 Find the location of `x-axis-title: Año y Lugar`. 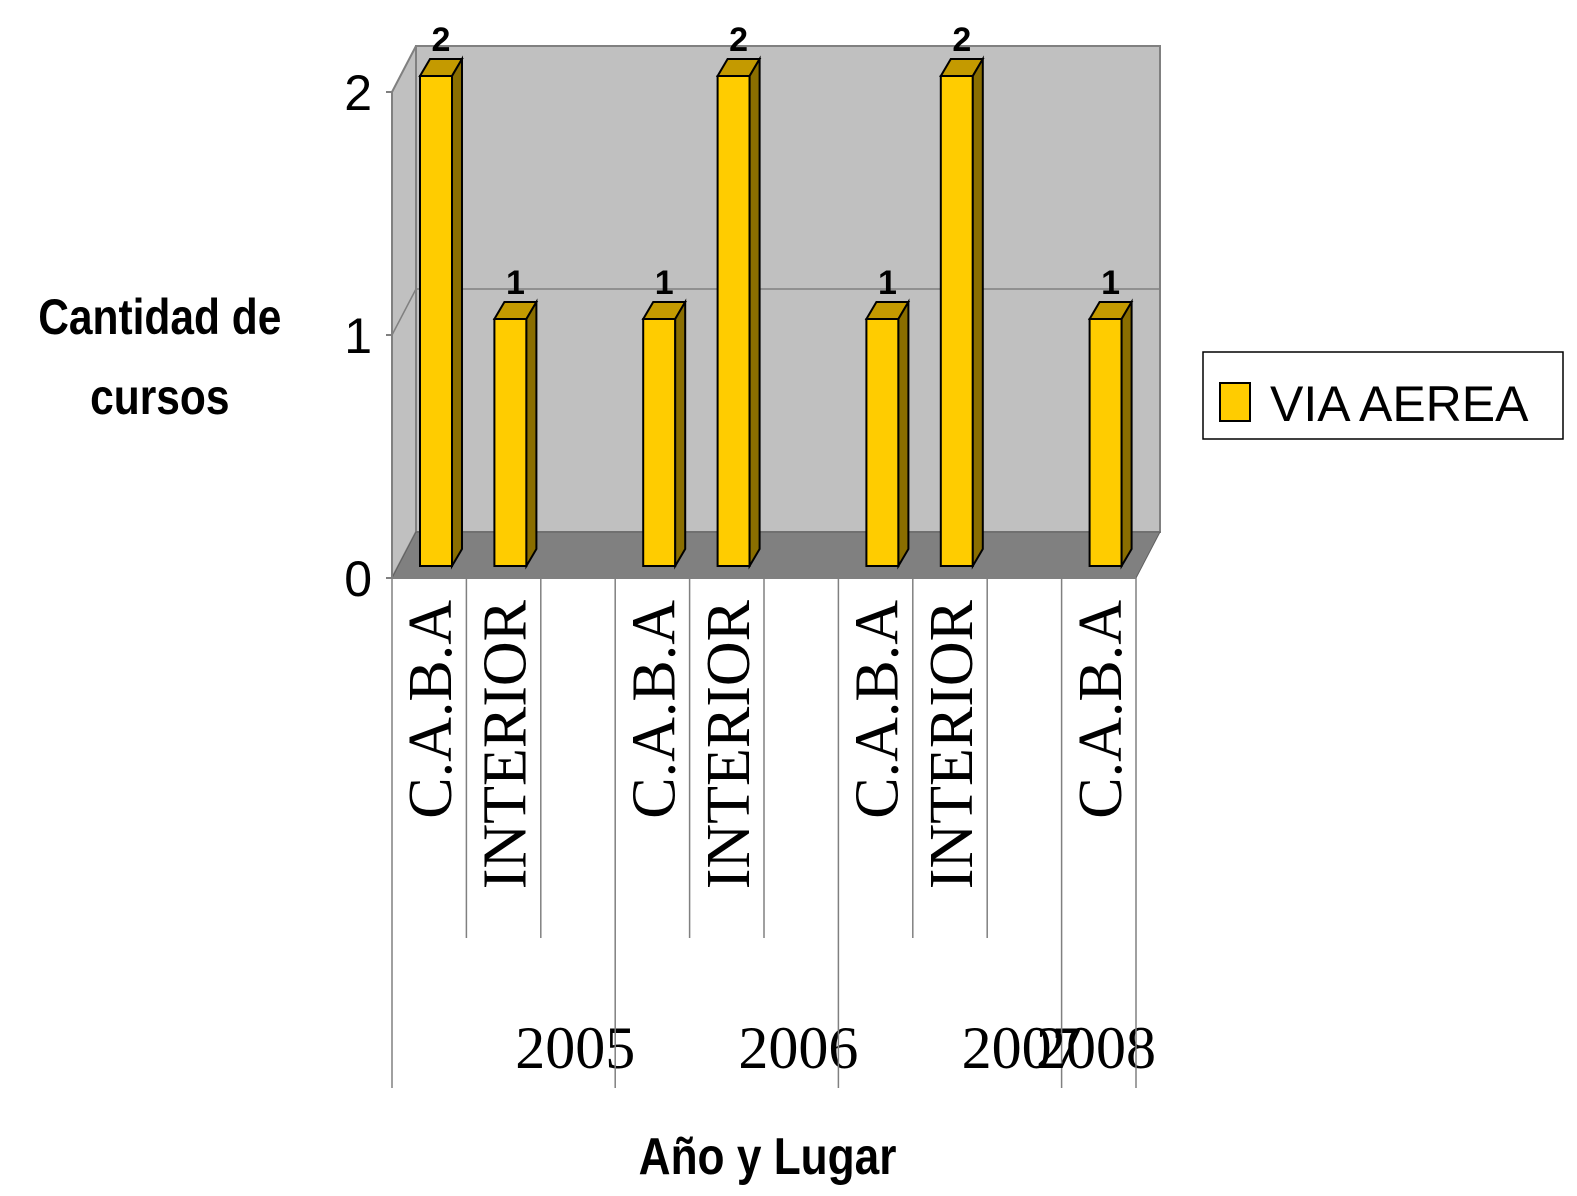

x-axis-title: Año y Lugar is located at coordinates (768, 1157).